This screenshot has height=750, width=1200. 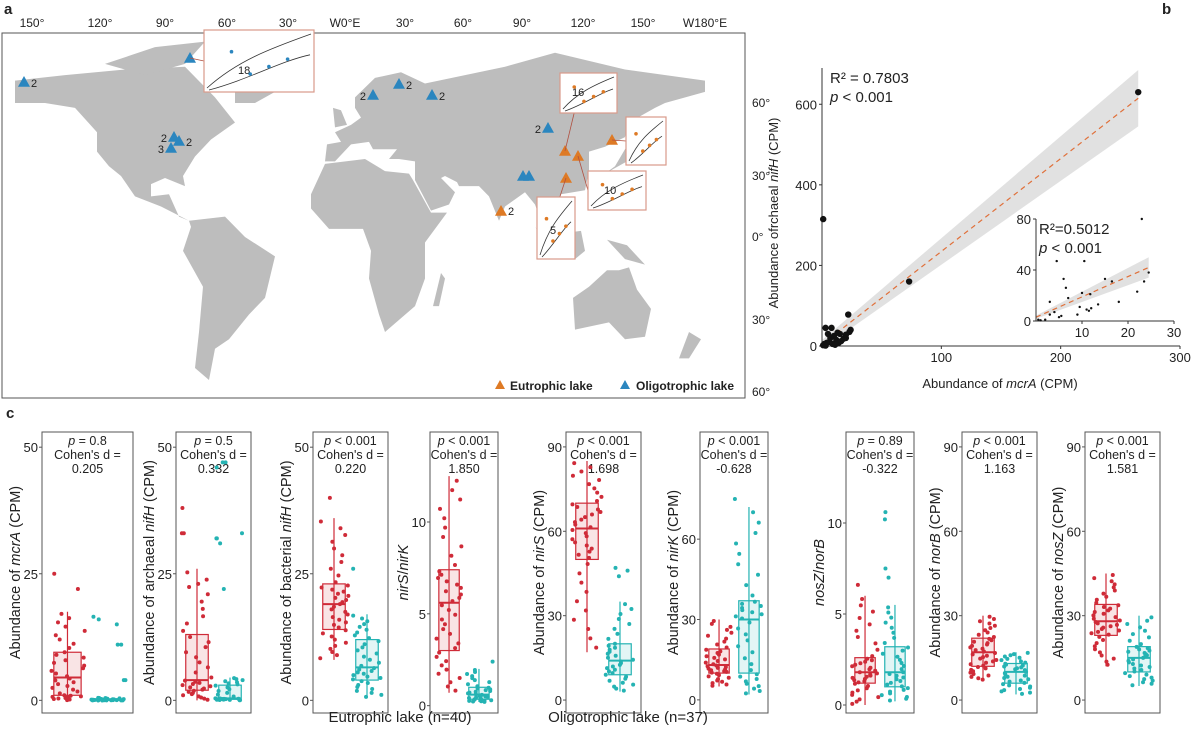 What do you see at coordinates (820, 554) in the screenshot?
I see `gene-name: norB` at bounding box center [820, 554].